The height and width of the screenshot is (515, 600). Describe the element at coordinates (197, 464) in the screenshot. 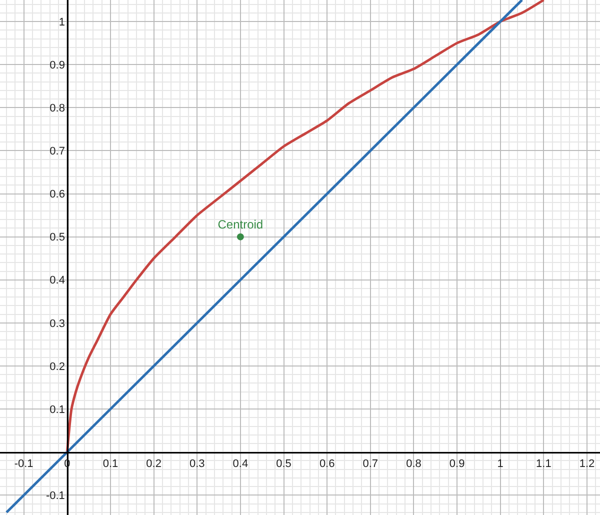

I see `x-tick-label: 0.3` at that location.